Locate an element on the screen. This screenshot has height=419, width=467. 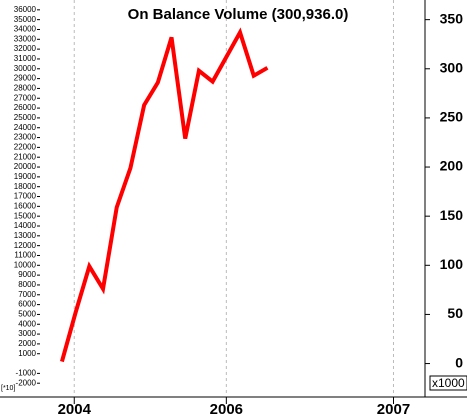
y-tick-label: -2000 is located at coordinates (26, 382).